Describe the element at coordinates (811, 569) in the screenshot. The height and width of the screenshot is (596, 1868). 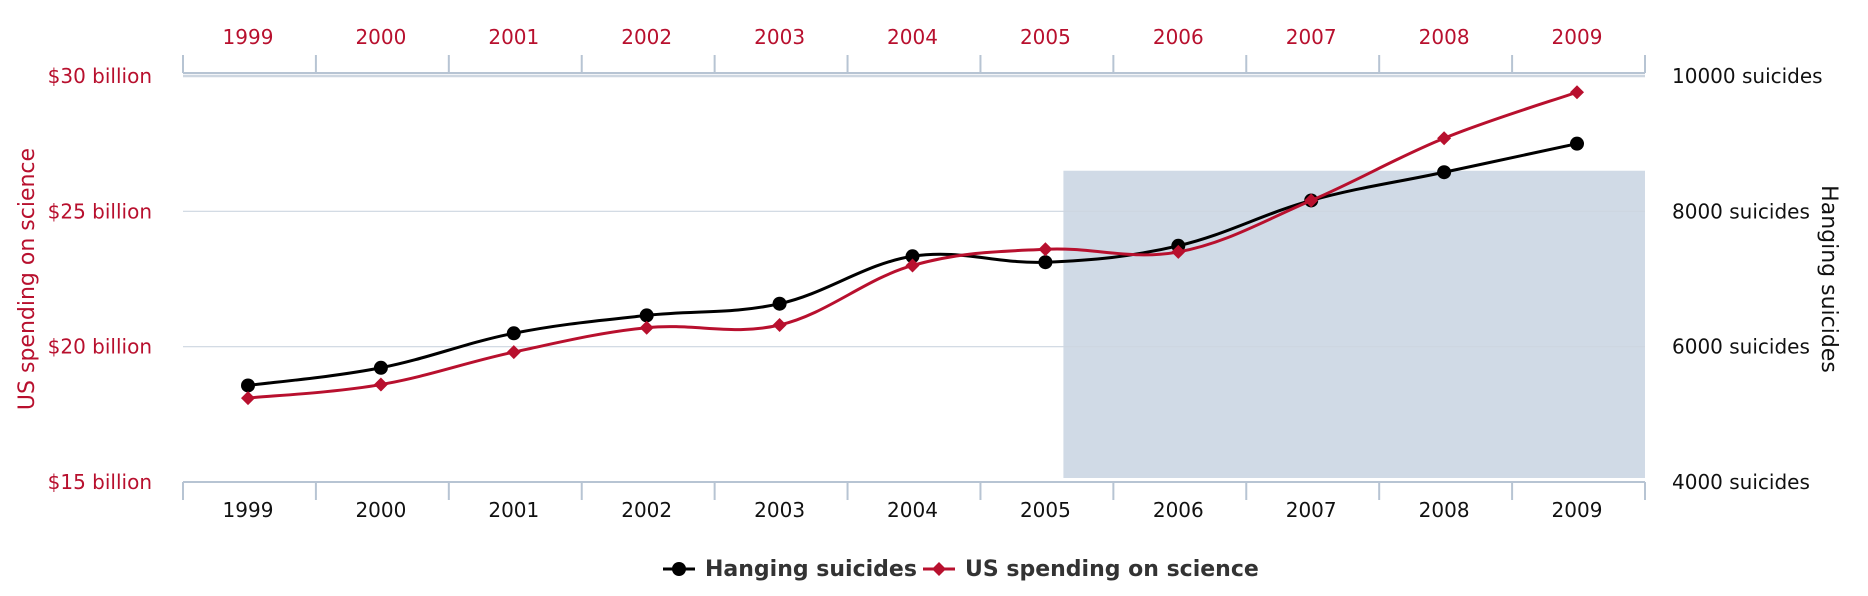
I see `legend-label: Hanging suicides` at that location.